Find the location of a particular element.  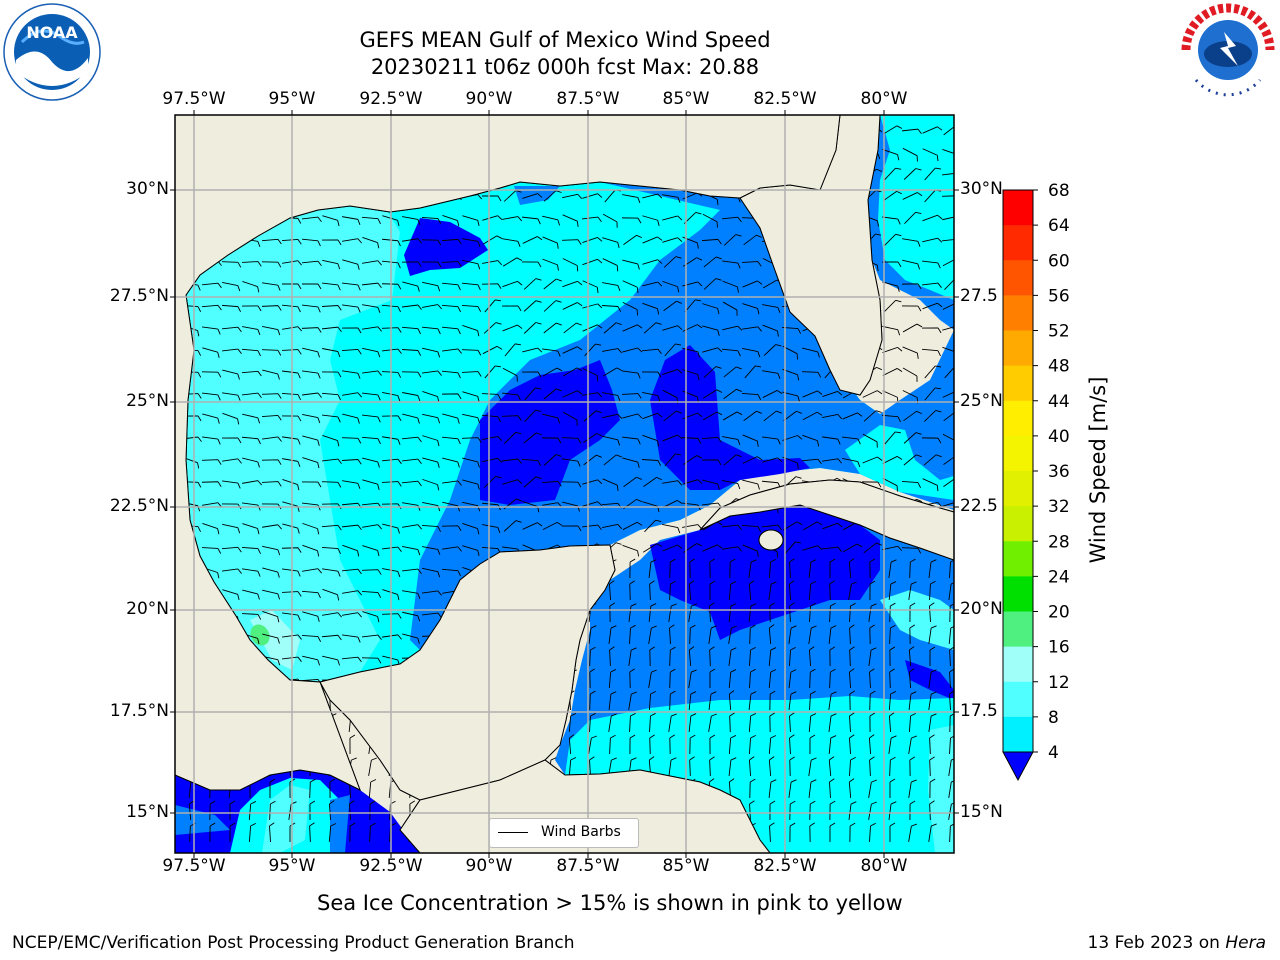

lon-label-top: 82.5°W is located at coordinates (785, 99).